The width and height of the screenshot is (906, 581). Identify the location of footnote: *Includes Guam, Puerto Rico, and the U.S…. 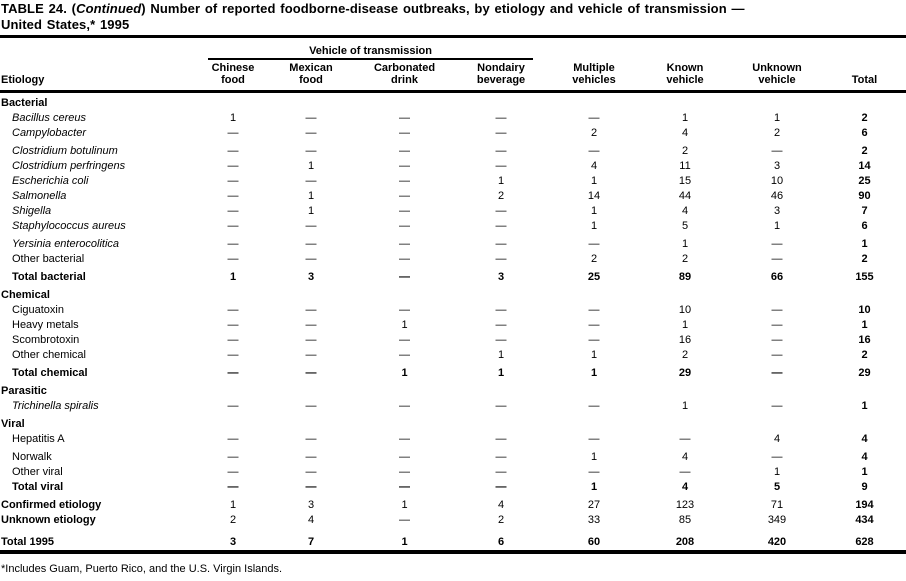
(142, 569).